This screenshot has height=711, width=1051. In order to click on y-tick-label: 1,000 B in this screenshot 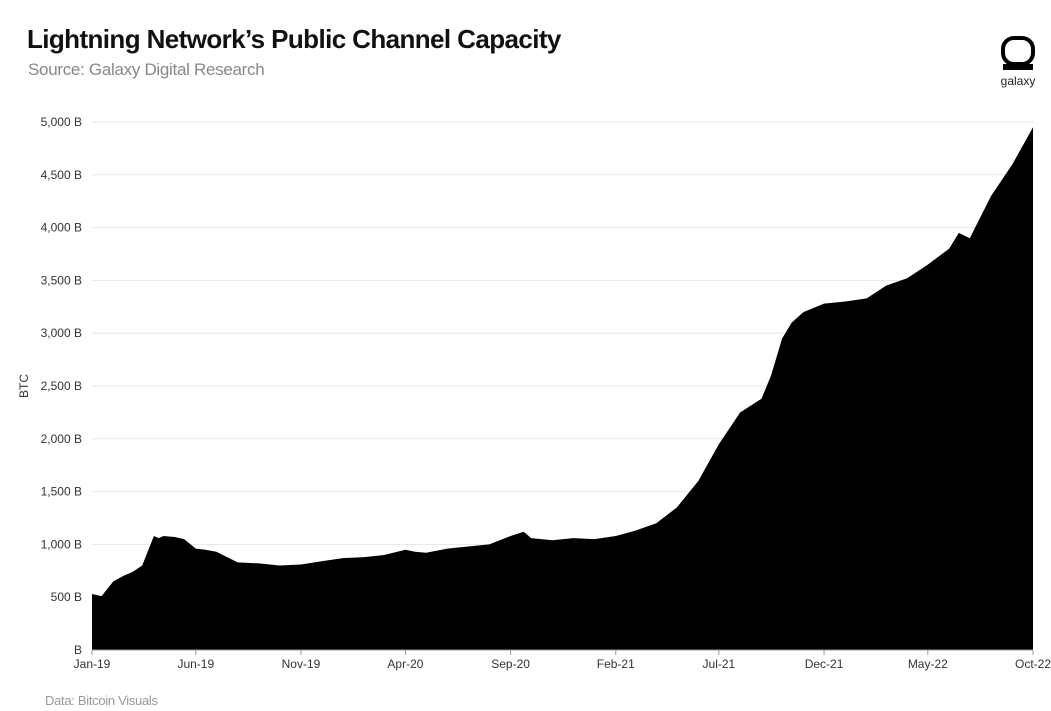, I will do `click(61, 544)`.